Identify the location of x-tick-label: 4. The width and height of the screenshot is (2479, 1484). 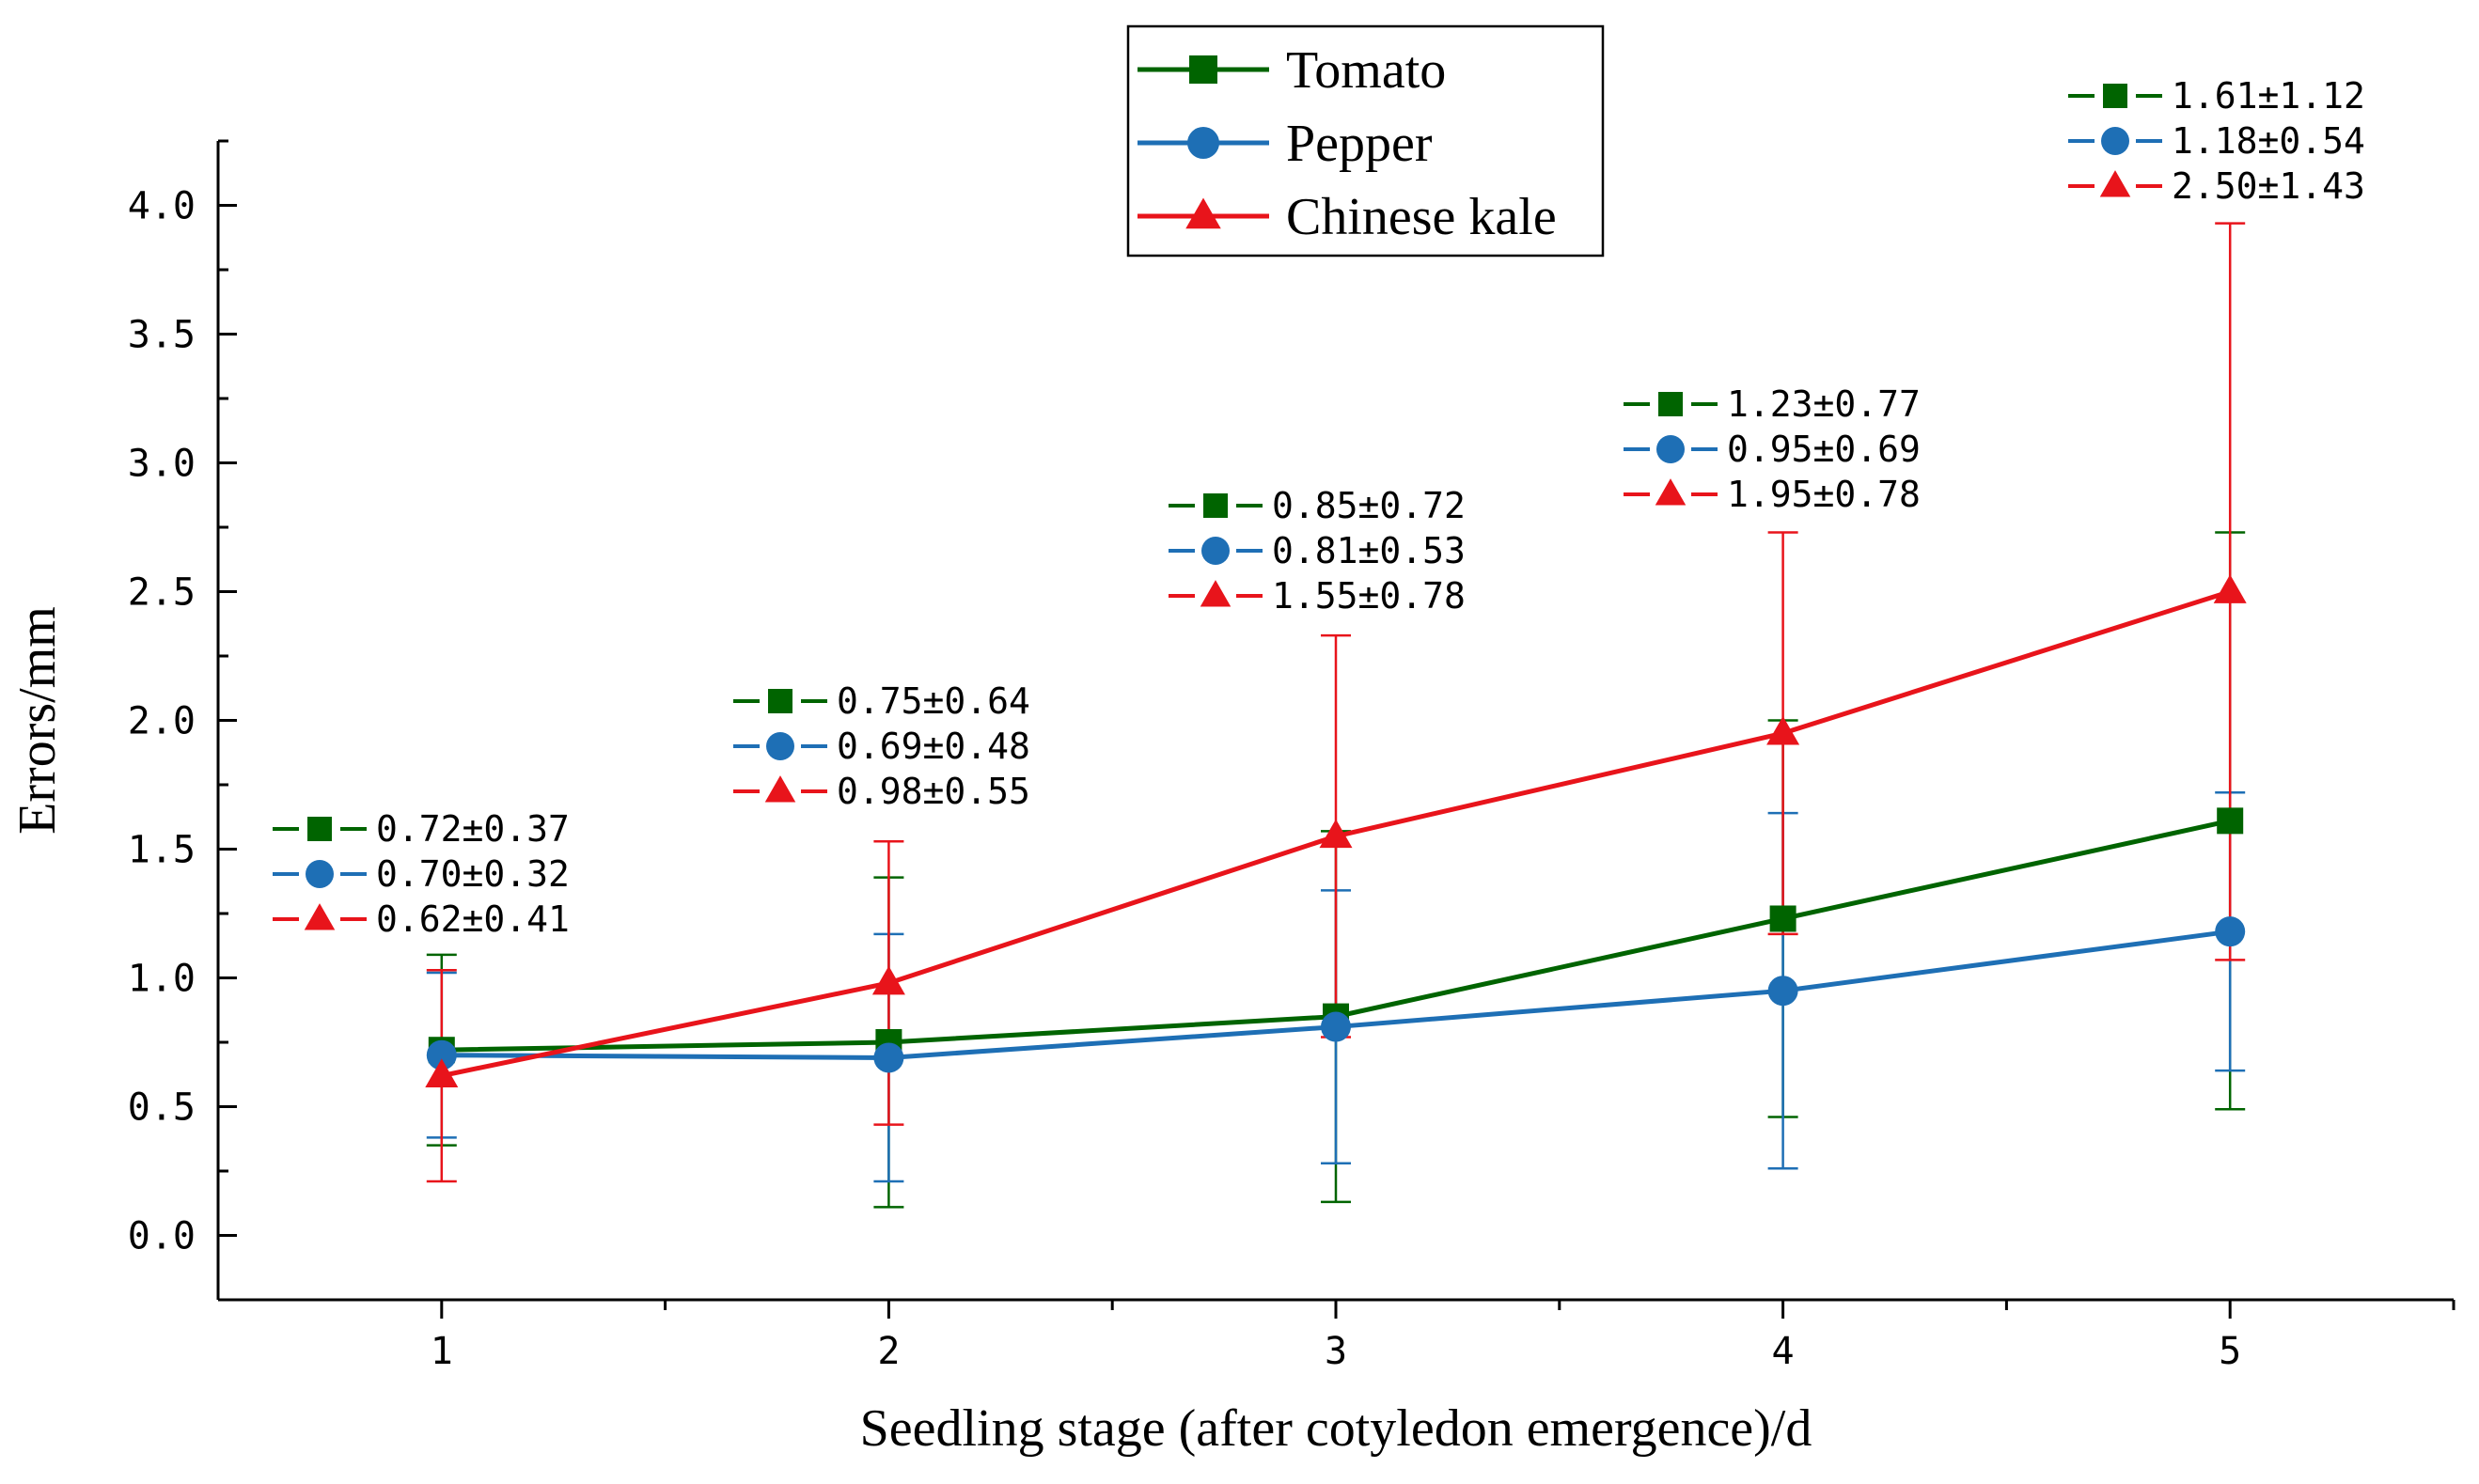
(1784, 1351).